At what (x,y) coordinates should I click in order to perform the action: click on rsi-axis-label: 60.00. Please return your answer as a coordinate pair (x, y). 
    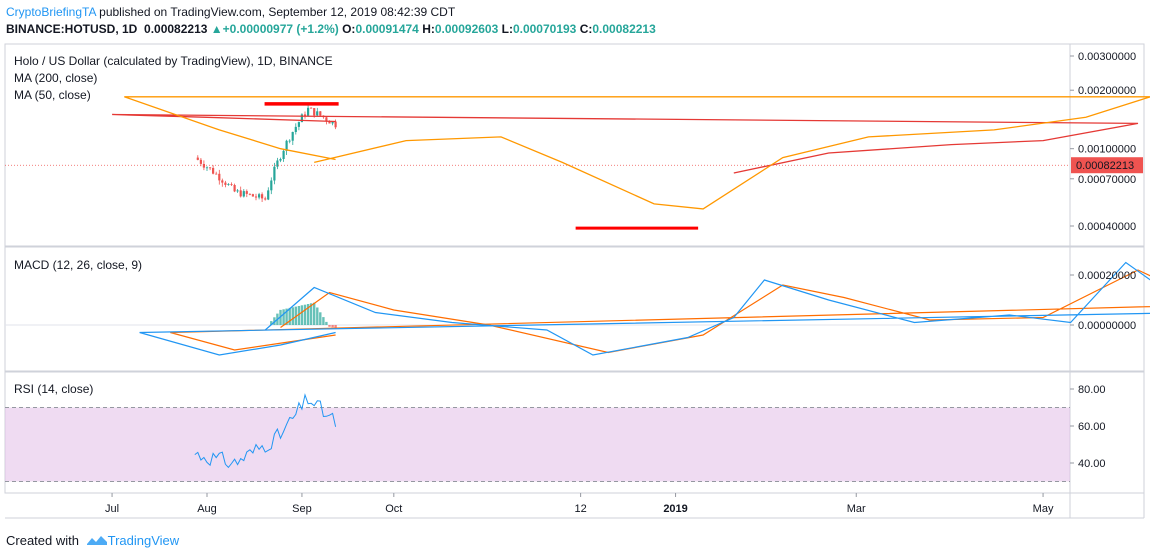
    Looking at the image, I should click on (1092, 427).